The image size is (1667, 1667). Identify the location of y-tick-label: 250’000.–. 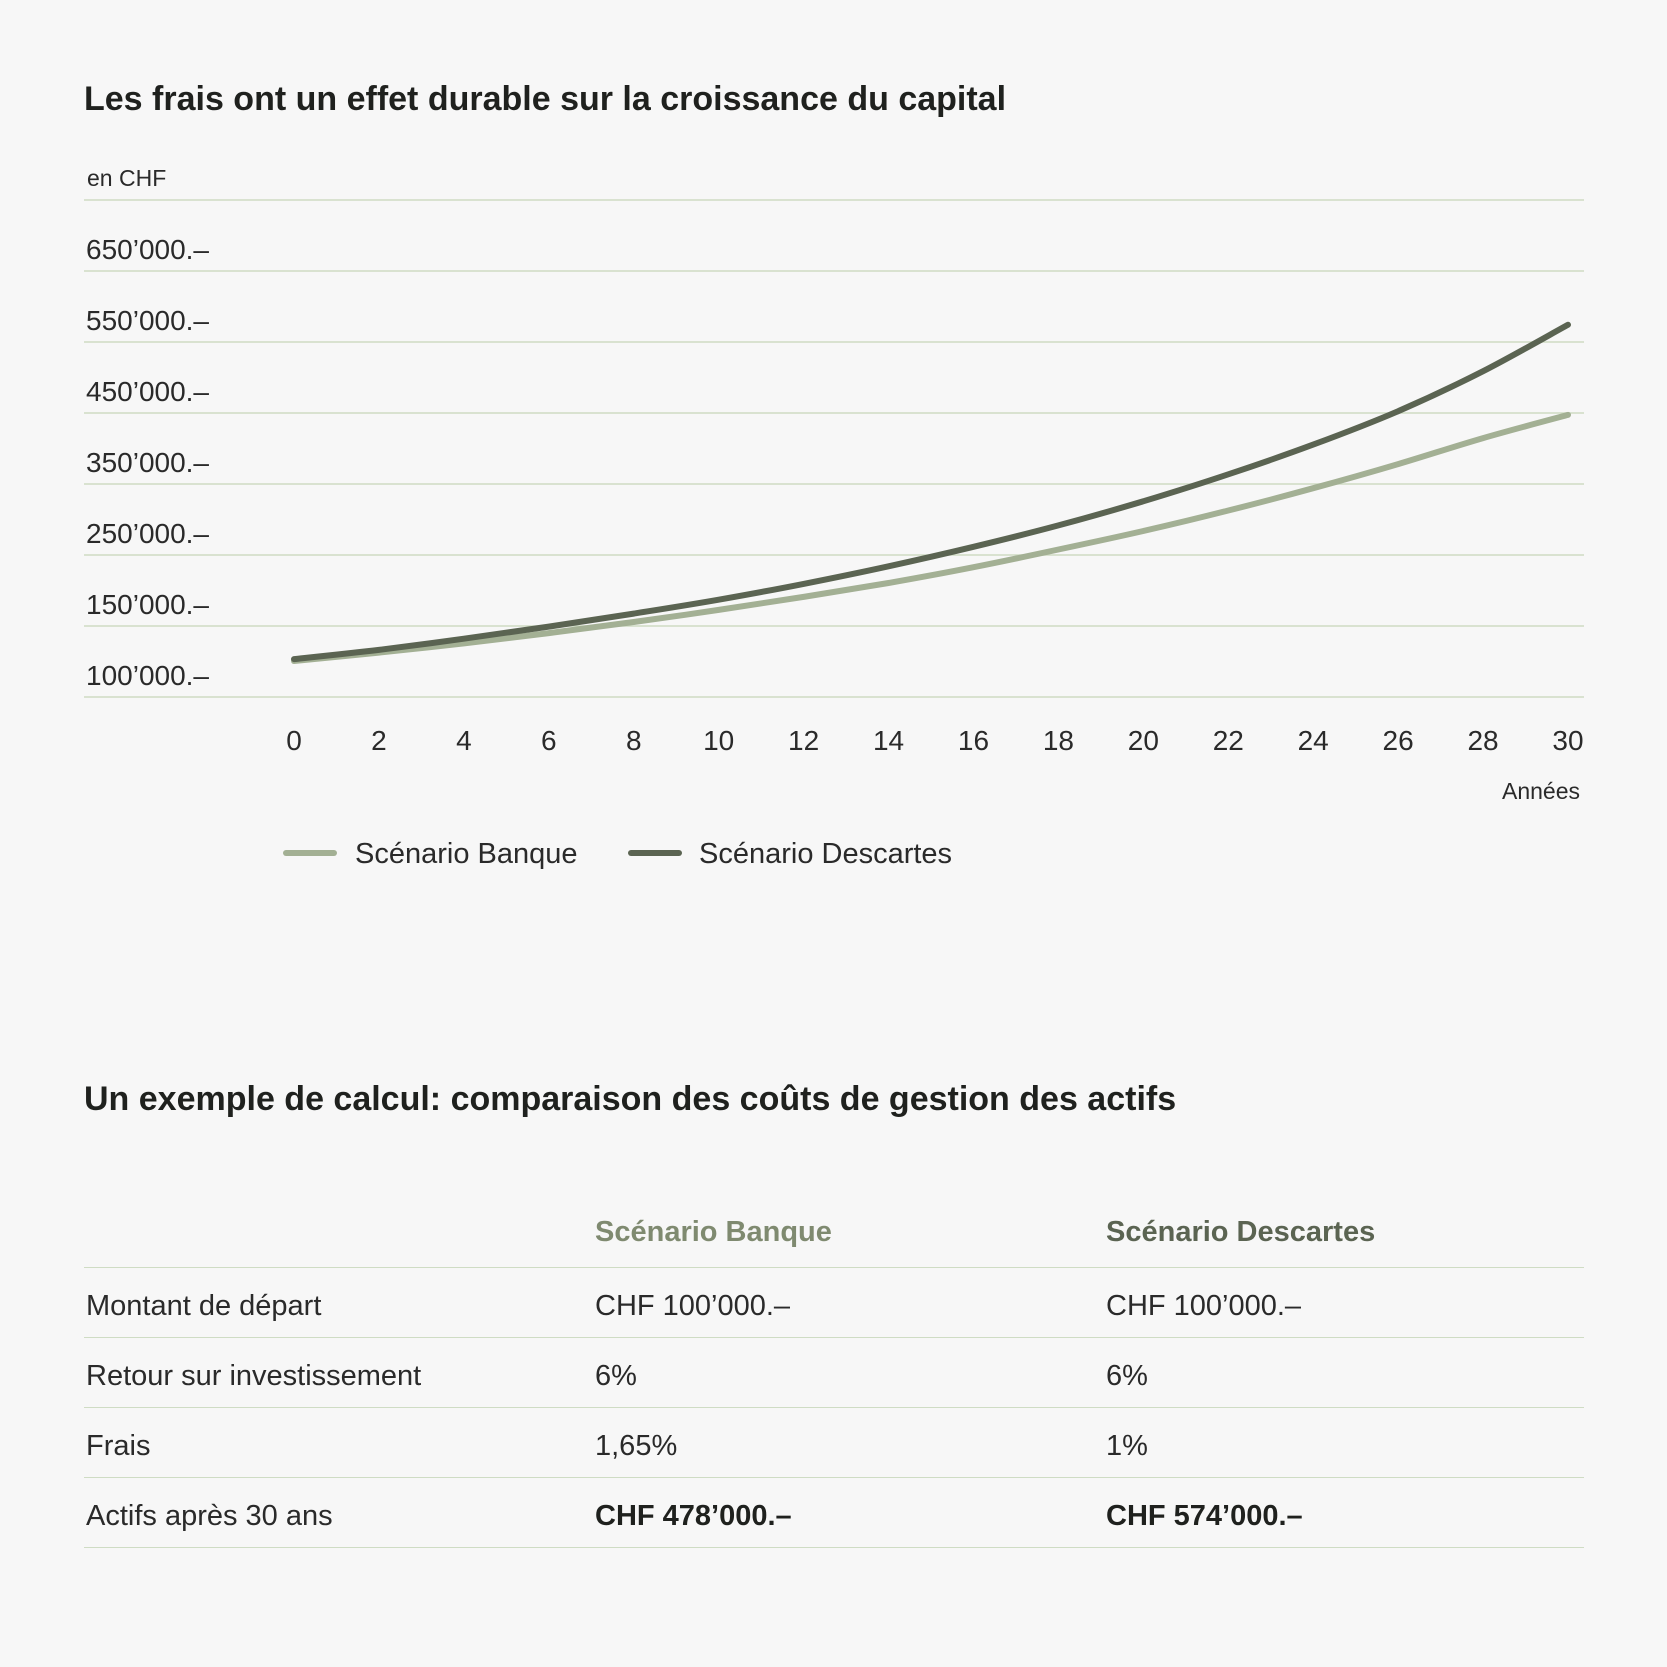
(147, 533).